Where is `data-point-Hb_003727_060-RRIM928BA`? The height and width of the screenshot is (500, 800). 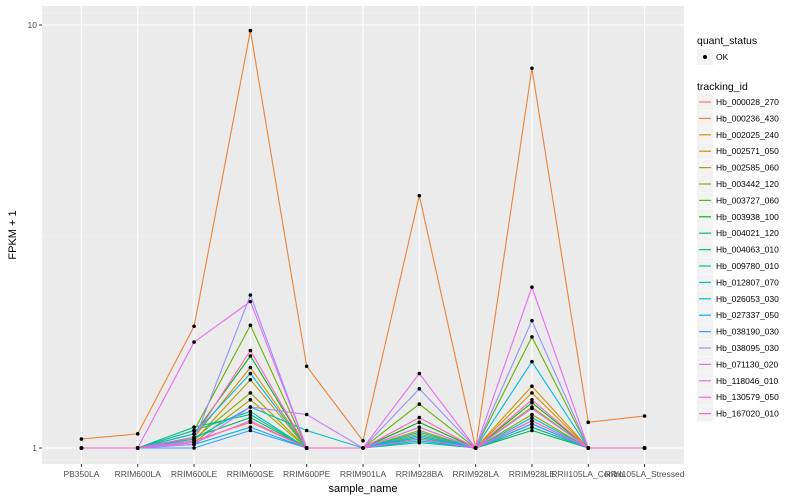
data-point-Hb_003727_060-RRIM928BA is located at coordinates (419, 404).